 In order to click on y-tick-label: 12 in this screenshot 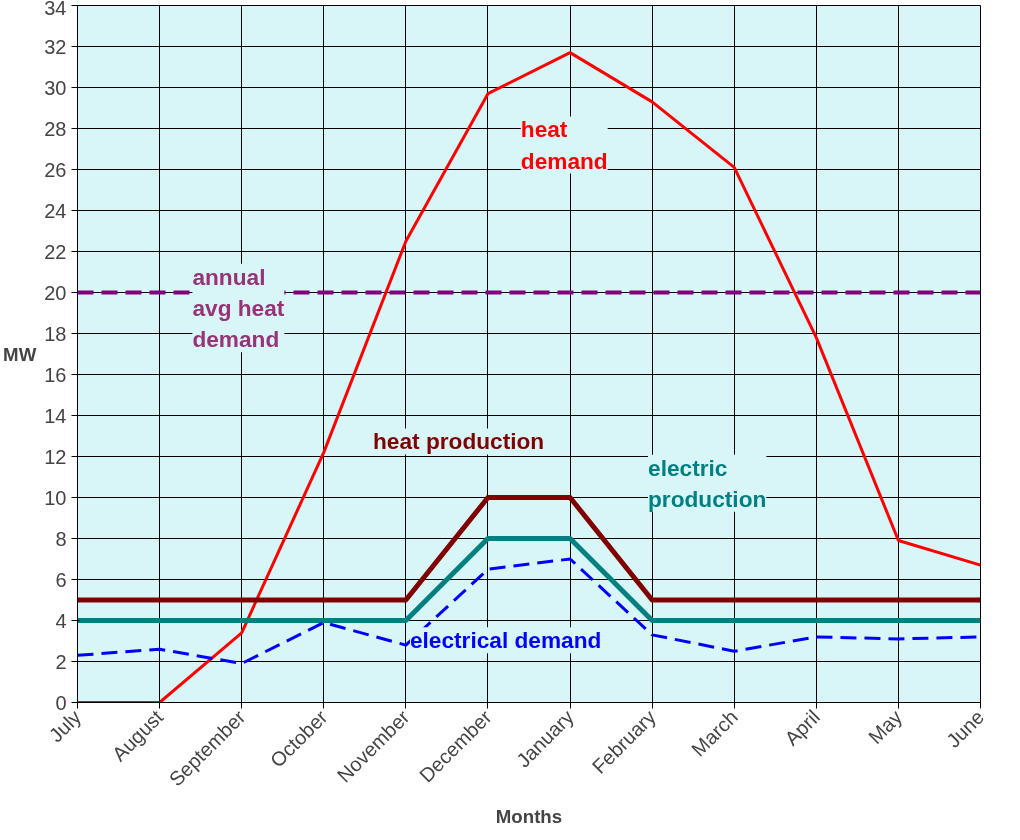, I will do `click(55, 456)`.